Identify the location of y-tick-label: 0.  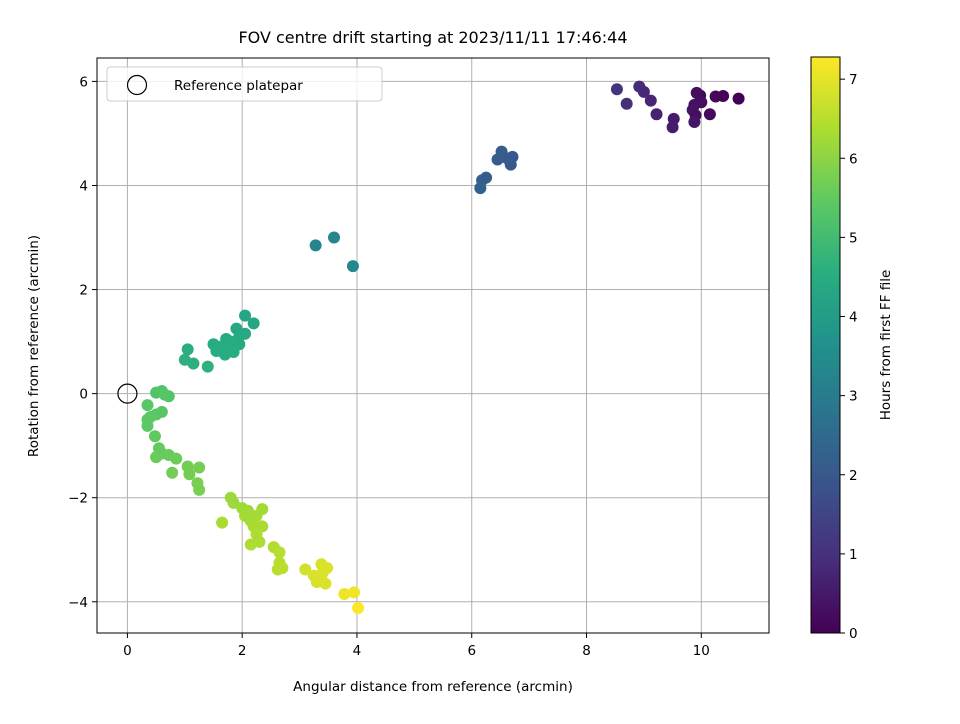
(83, 395).